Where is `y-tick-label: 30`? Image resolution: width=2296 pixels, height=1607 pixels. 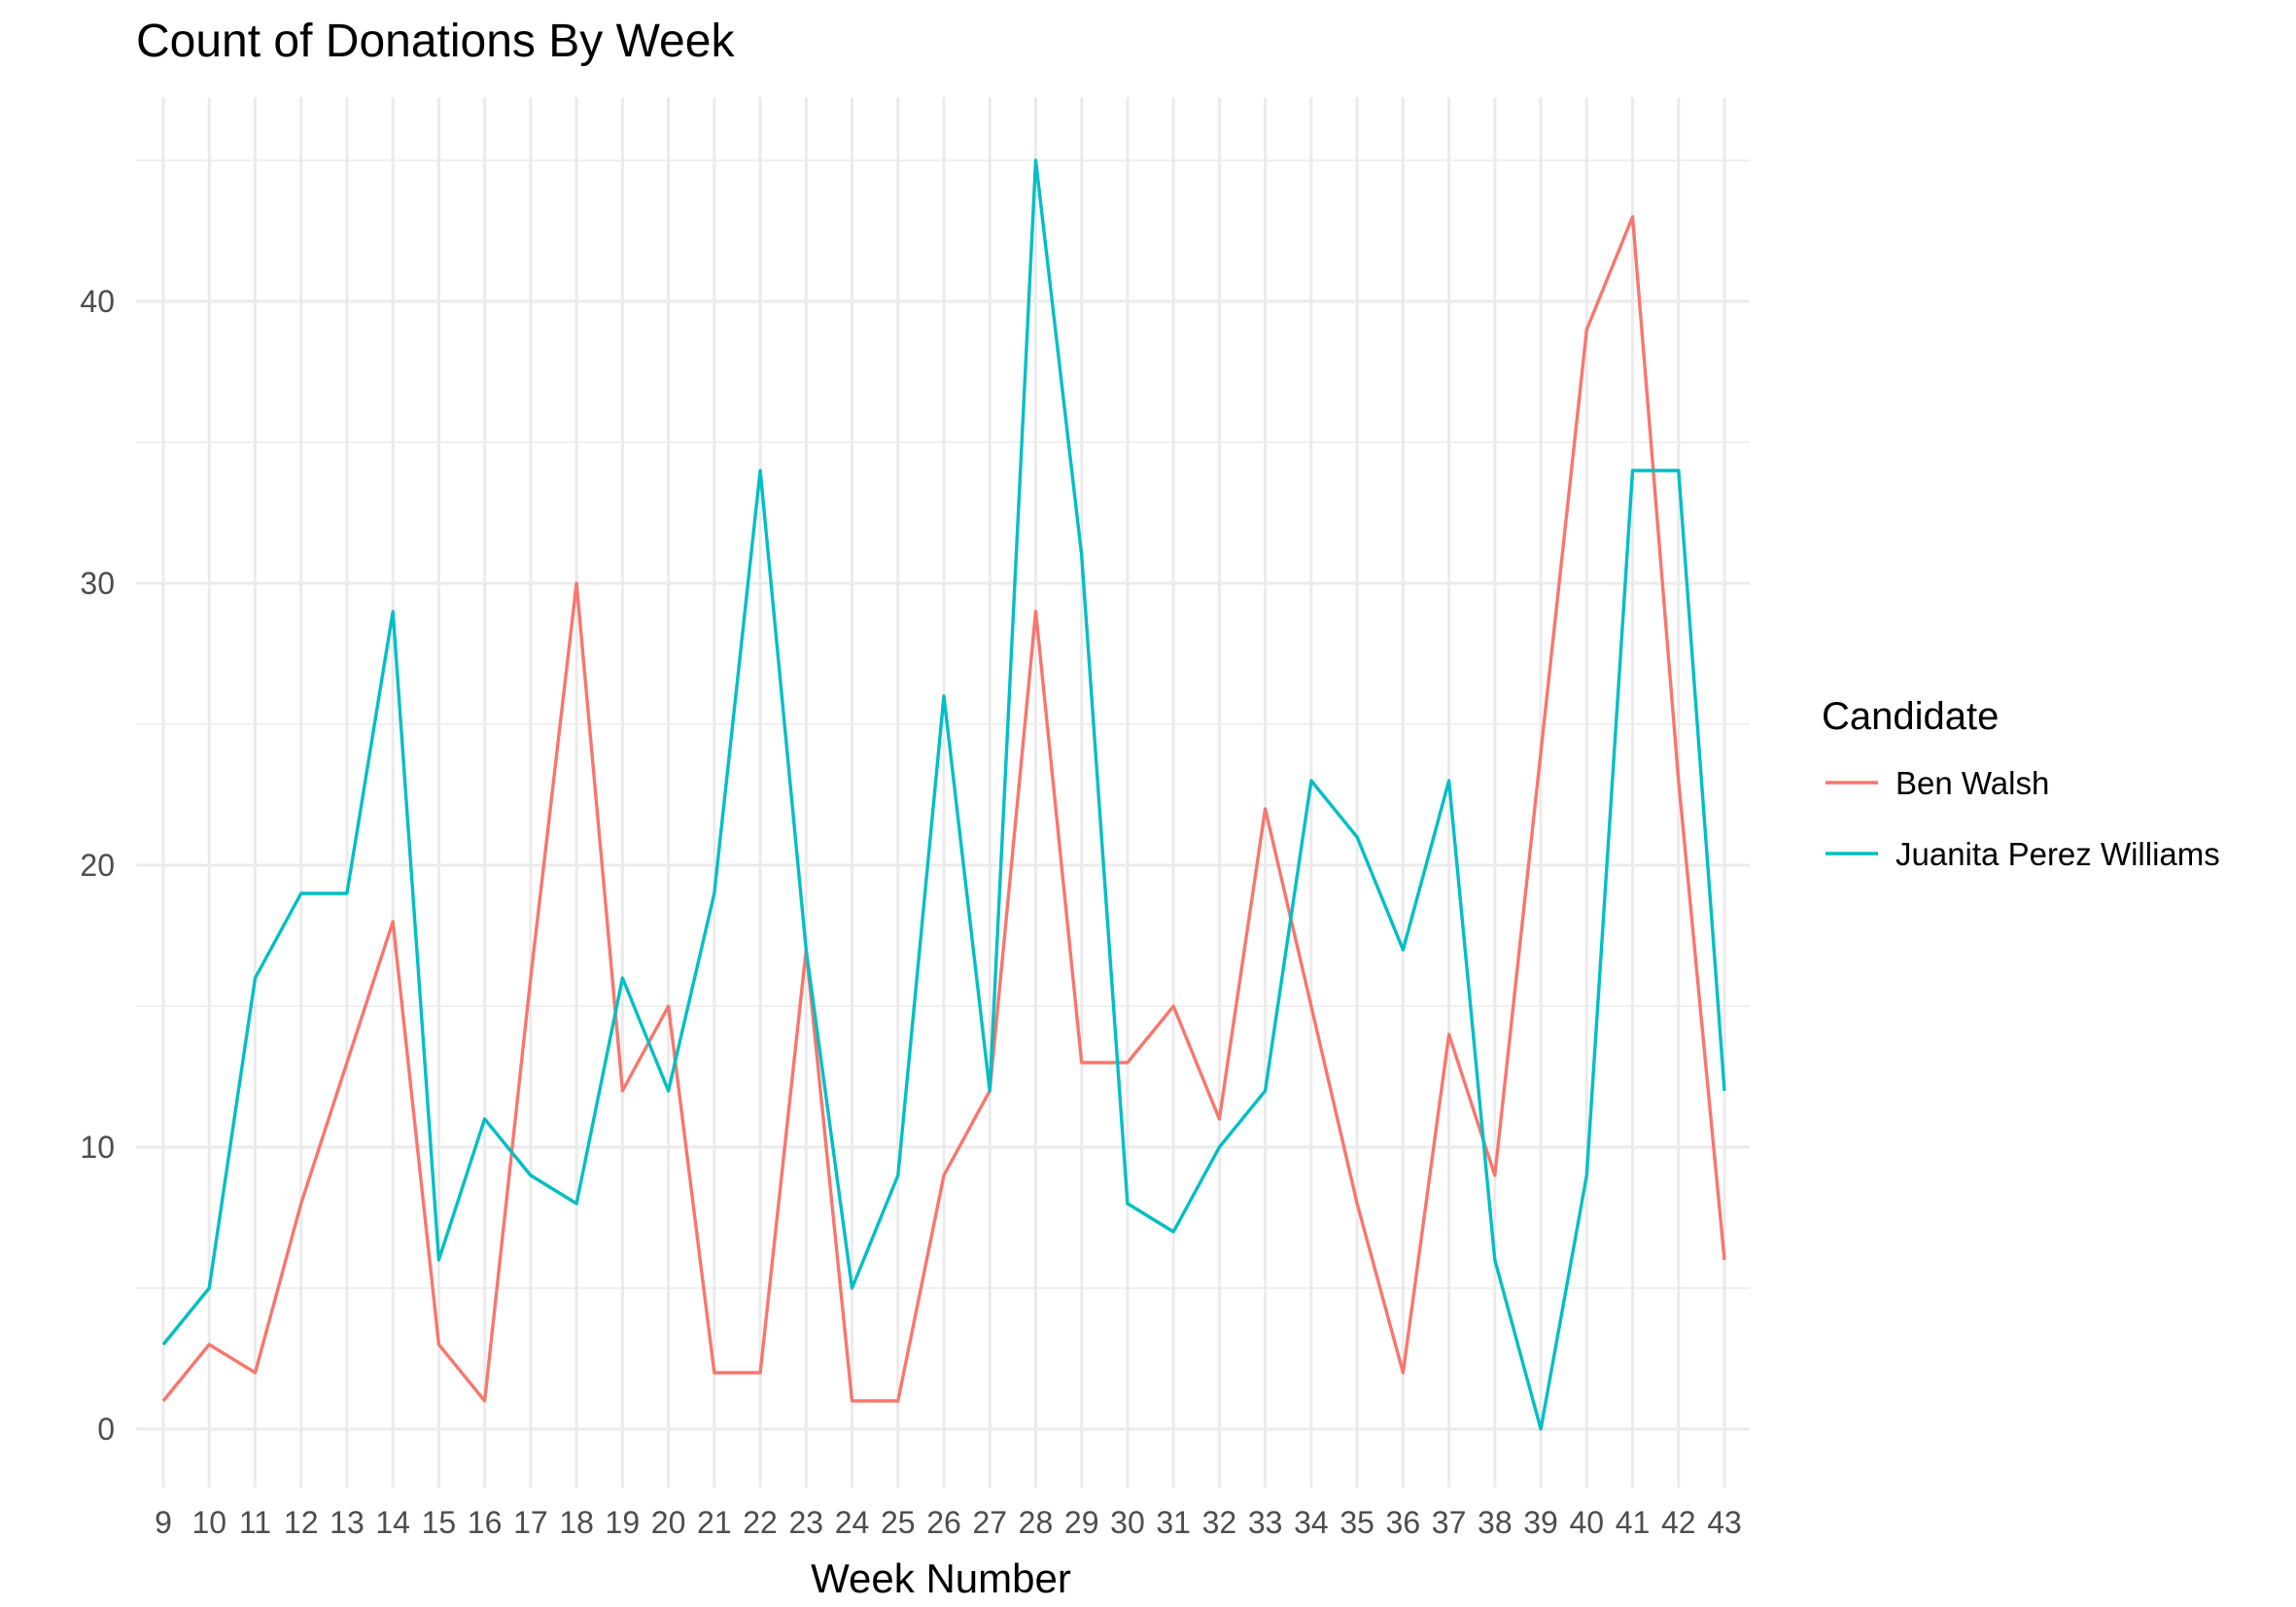
y-tick-label: 30 is located at coordinates (97, 583).